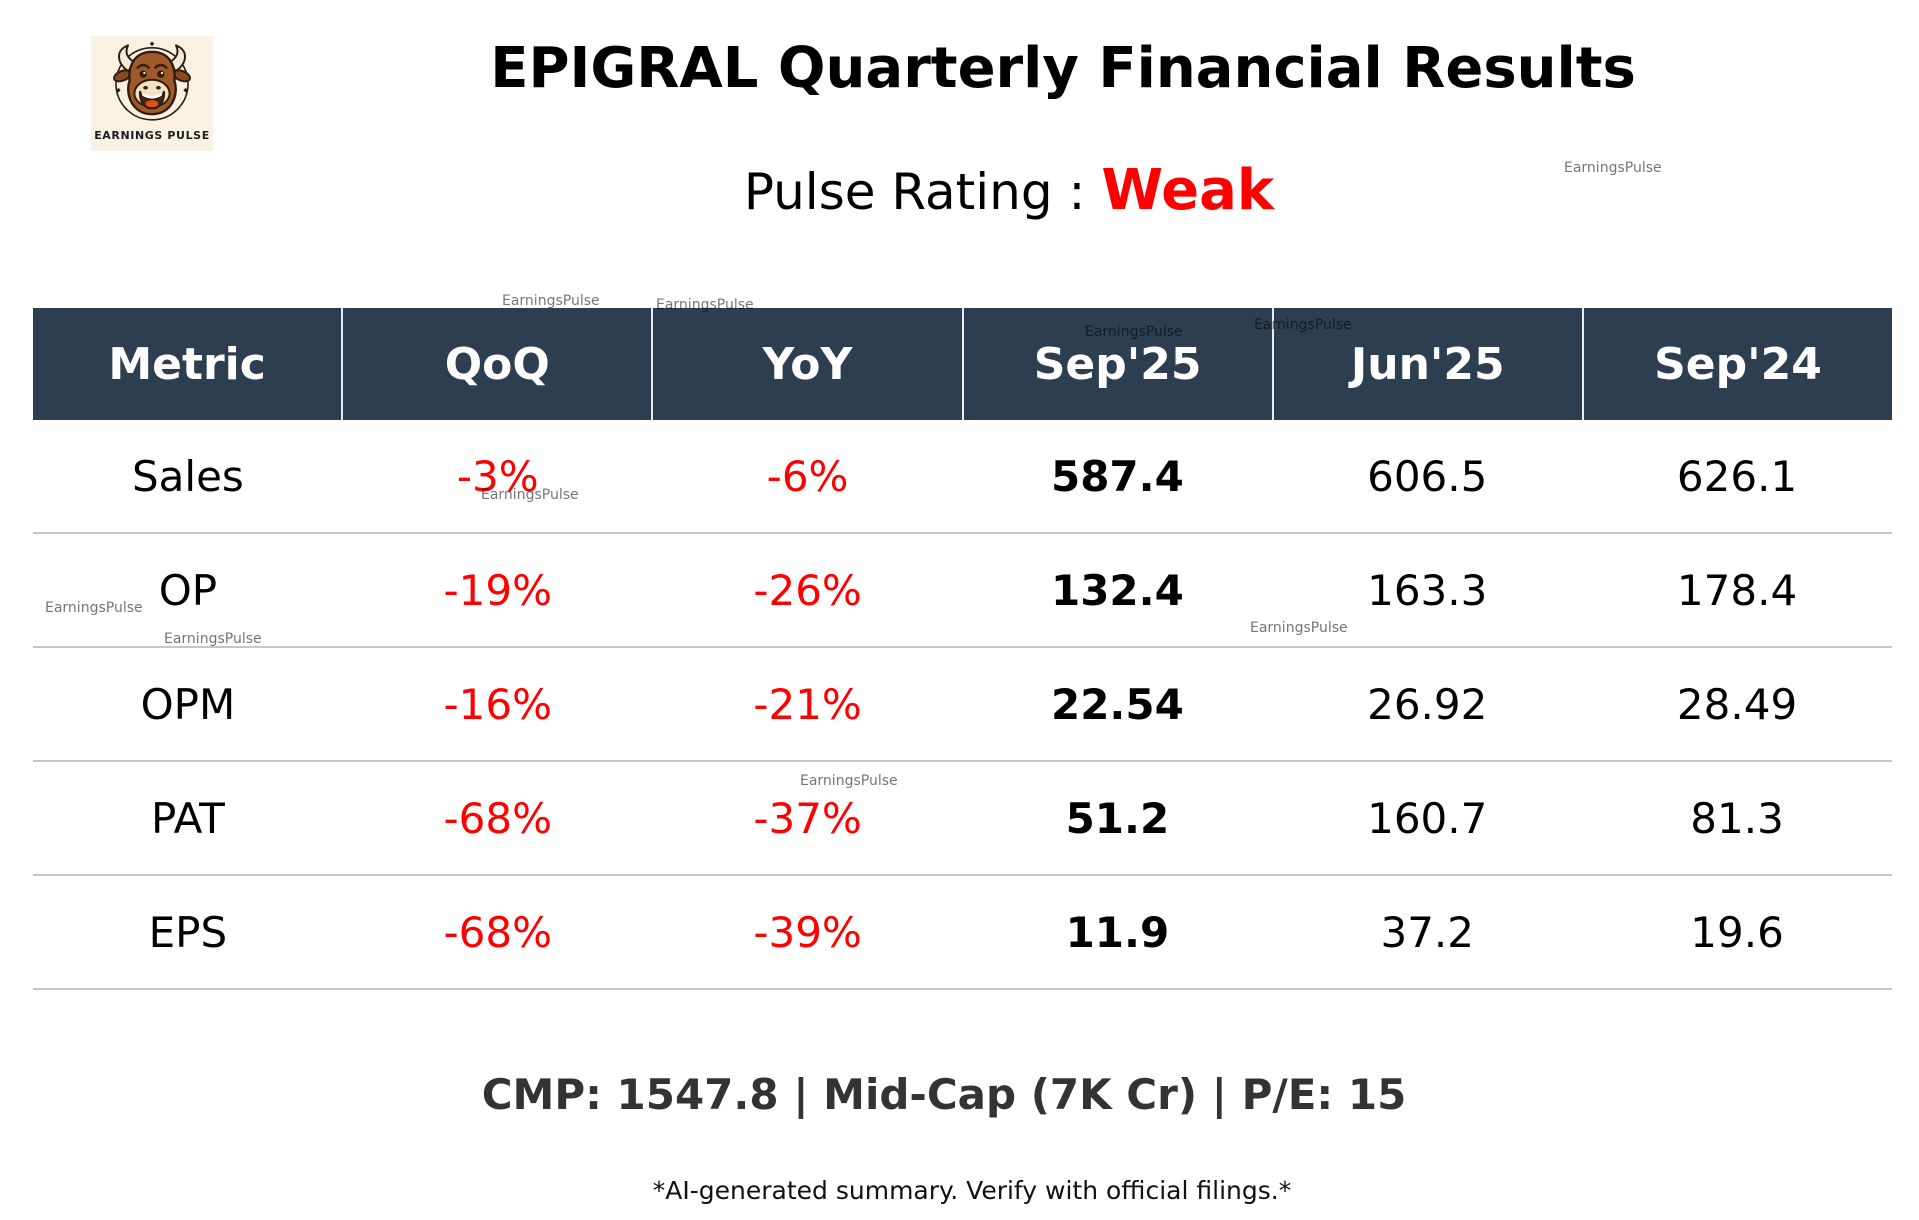 This screenshot has width=1919, height=1220. What do you see at coordinates (188, 364) in the screenshot?
I see `column-header-metric: Metric` at bounding box center [188, 364].